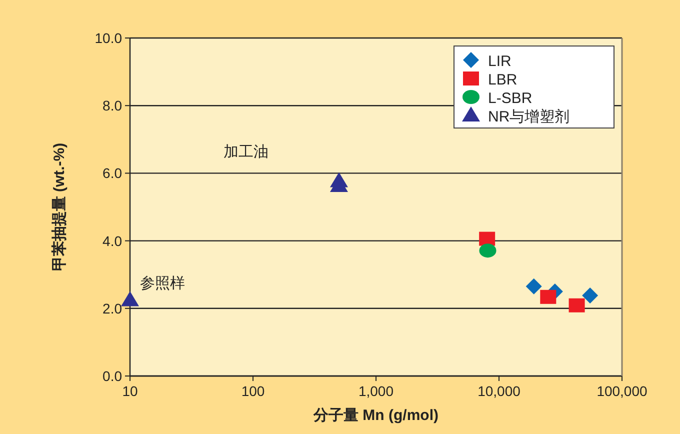  Describe the element at coordinates (529, 117) in the screenshot. I see `legend-label: NR与增塑剂` at that location.